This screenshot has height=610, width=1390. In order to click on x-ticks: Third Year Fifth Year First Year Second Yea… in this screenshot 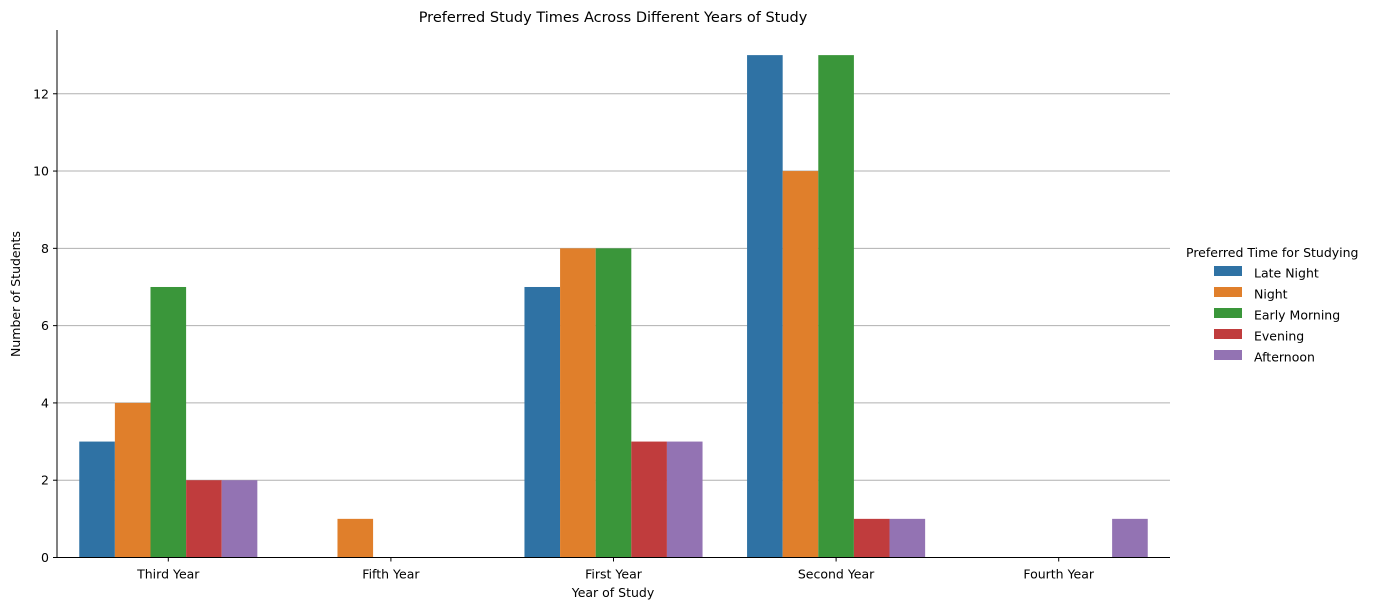, I will do `click(615, 569)`.